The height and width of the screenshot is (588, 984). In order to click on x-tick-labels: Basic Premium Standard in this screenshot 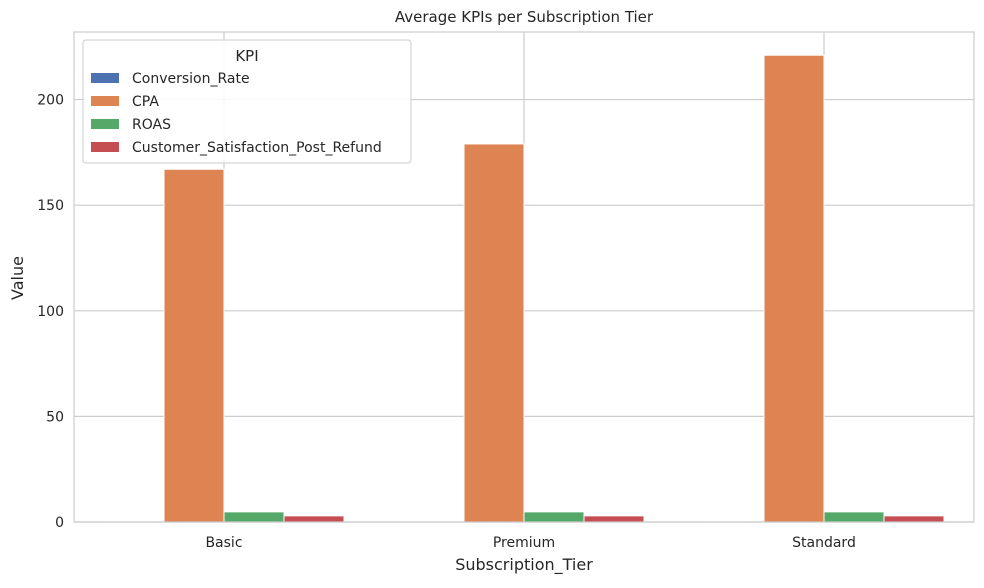, I will do `click(530, 543)`.